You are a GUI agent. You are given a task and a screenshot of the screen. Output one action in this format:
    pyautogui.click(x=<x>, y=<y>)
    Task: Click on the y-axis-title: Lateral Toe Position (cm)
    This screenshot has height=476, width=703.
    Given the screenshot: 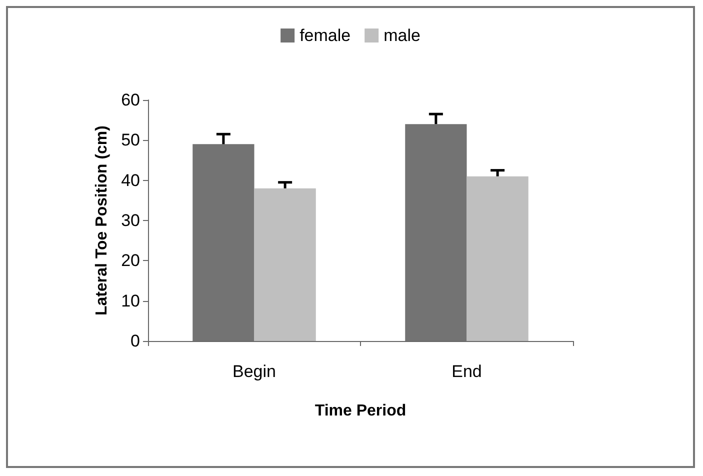 What is the action you would take?
    pyautogui.click(x=102, y=221)
    